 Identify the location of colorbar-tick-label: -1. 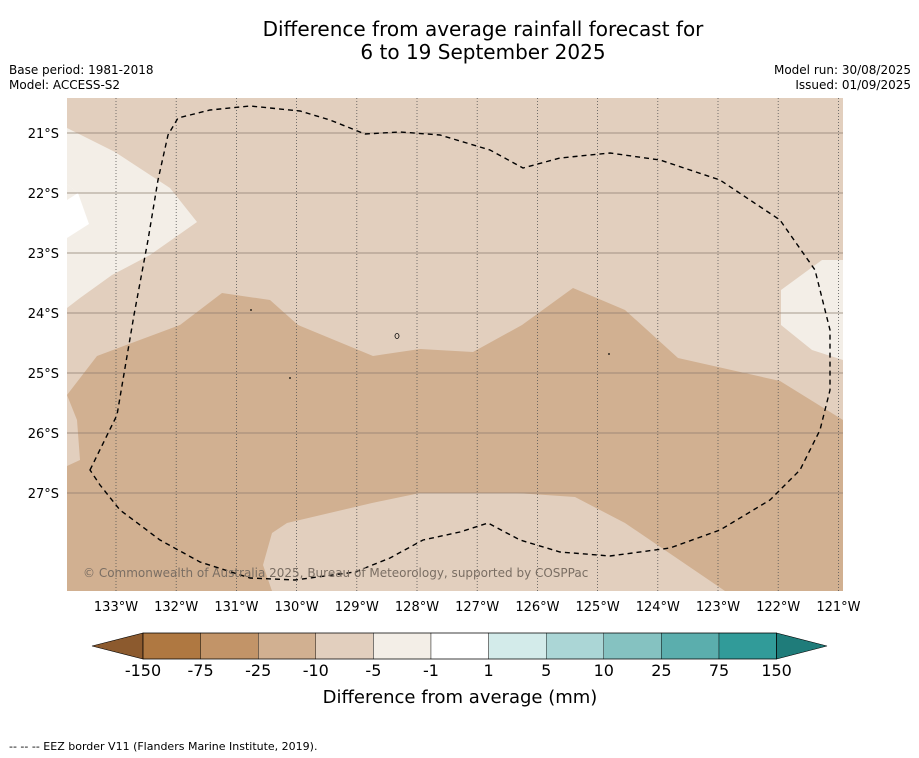
(431, 670).